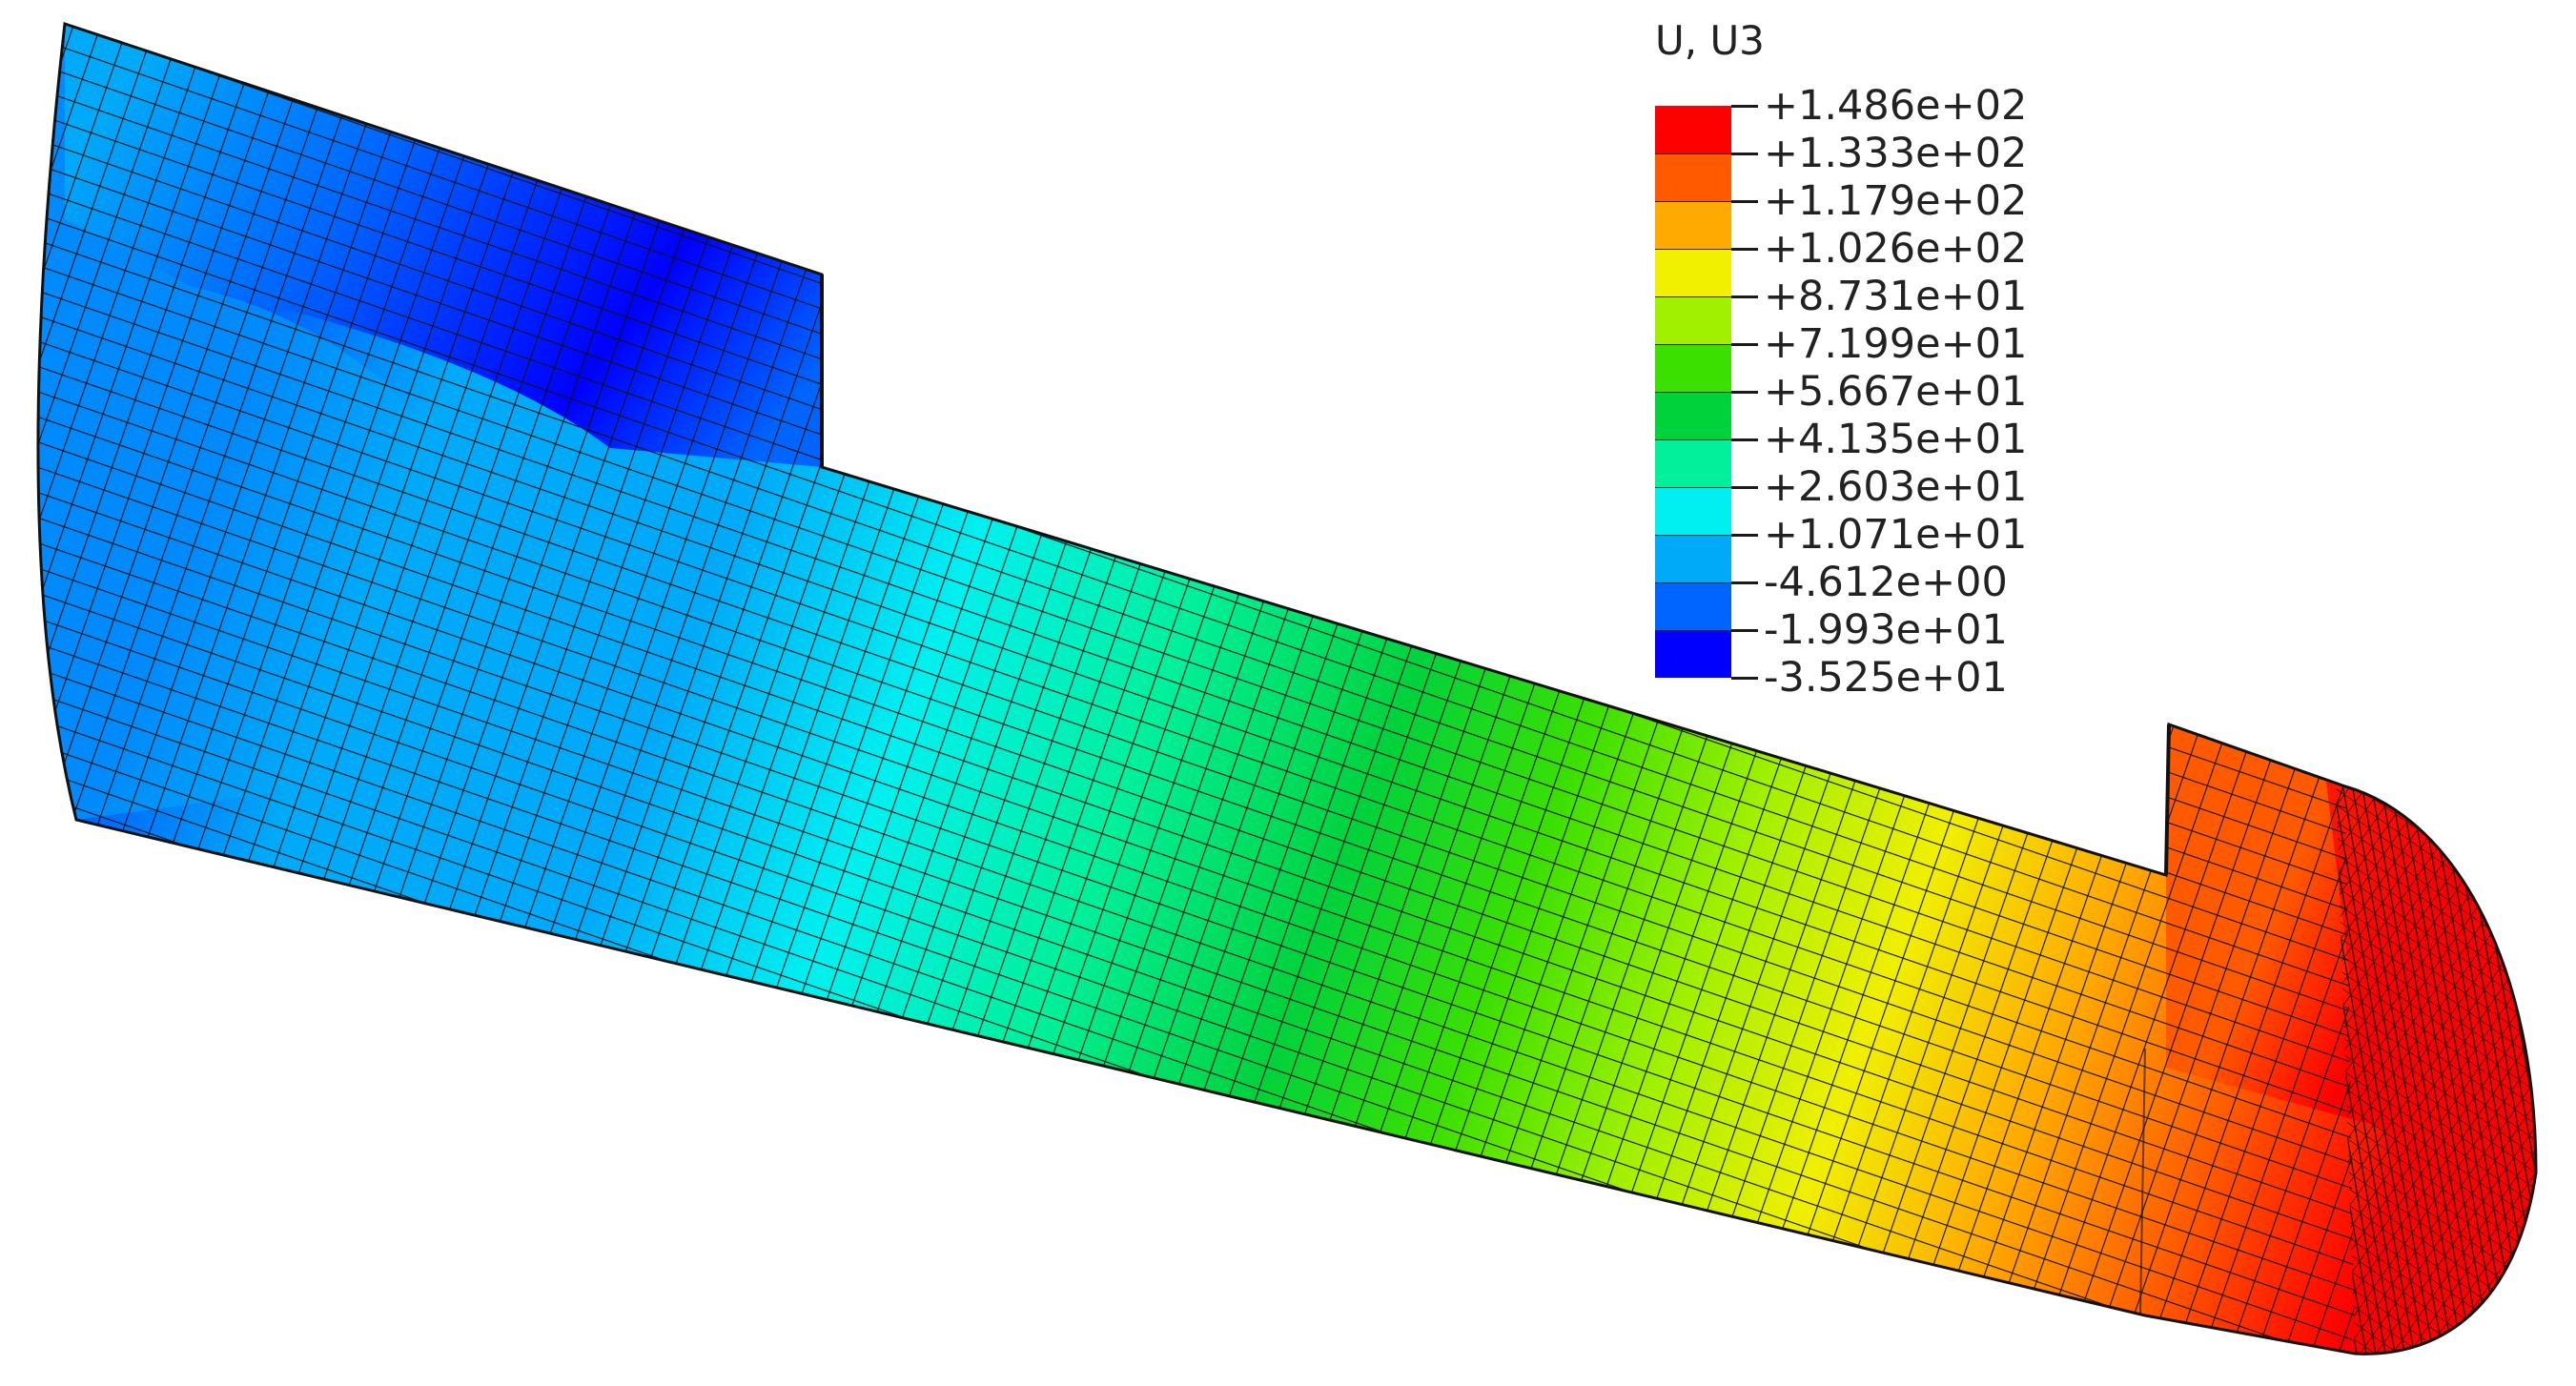  What do you see at coordinates (1896, 106) in the screenshot?
I see `legend-value-label: +1.486e+02` at bounding box center [1896, 106].